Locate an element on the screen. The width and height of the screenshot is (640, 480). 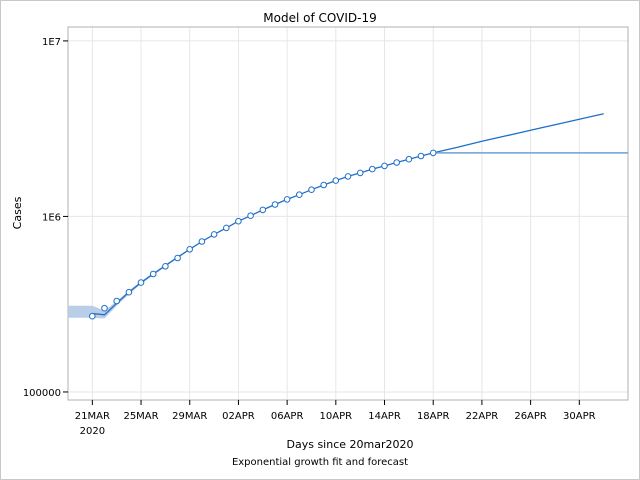
x-tick-label: 22APR is located at coordinates (482, 416).